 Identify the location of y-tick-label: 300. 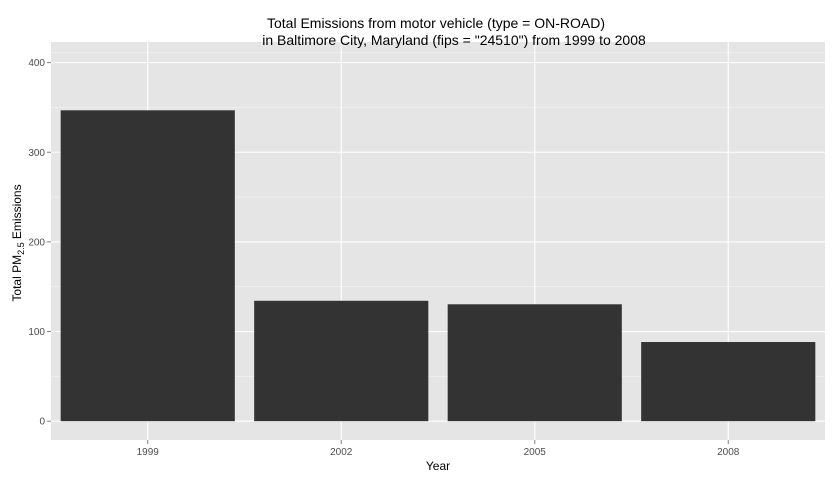
(36, 153).